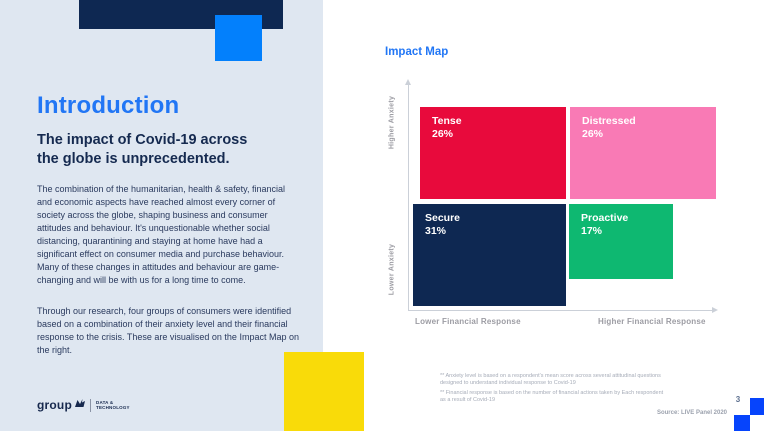 This screenshot has width=764, height=431. What do you see at coordinates (392, 122) in the screenshot?
I see `y-axis-label-high: Higher Anxiety` at bounding box center [392, 122].